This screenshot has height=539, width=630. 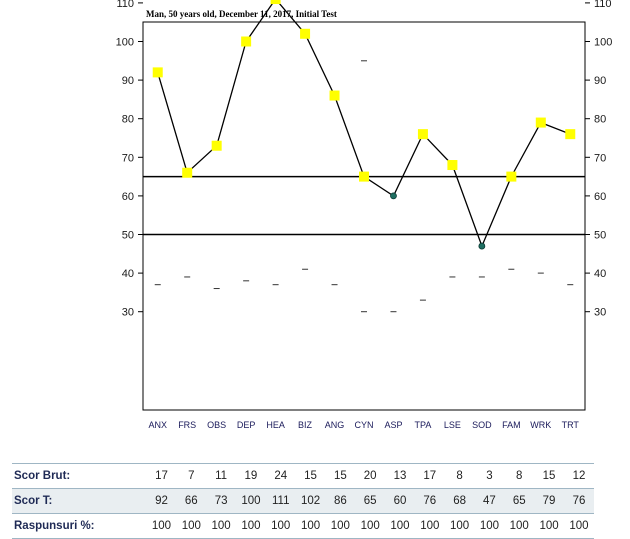 I want to click on category-label: TPA, so click(x=423, y=425).